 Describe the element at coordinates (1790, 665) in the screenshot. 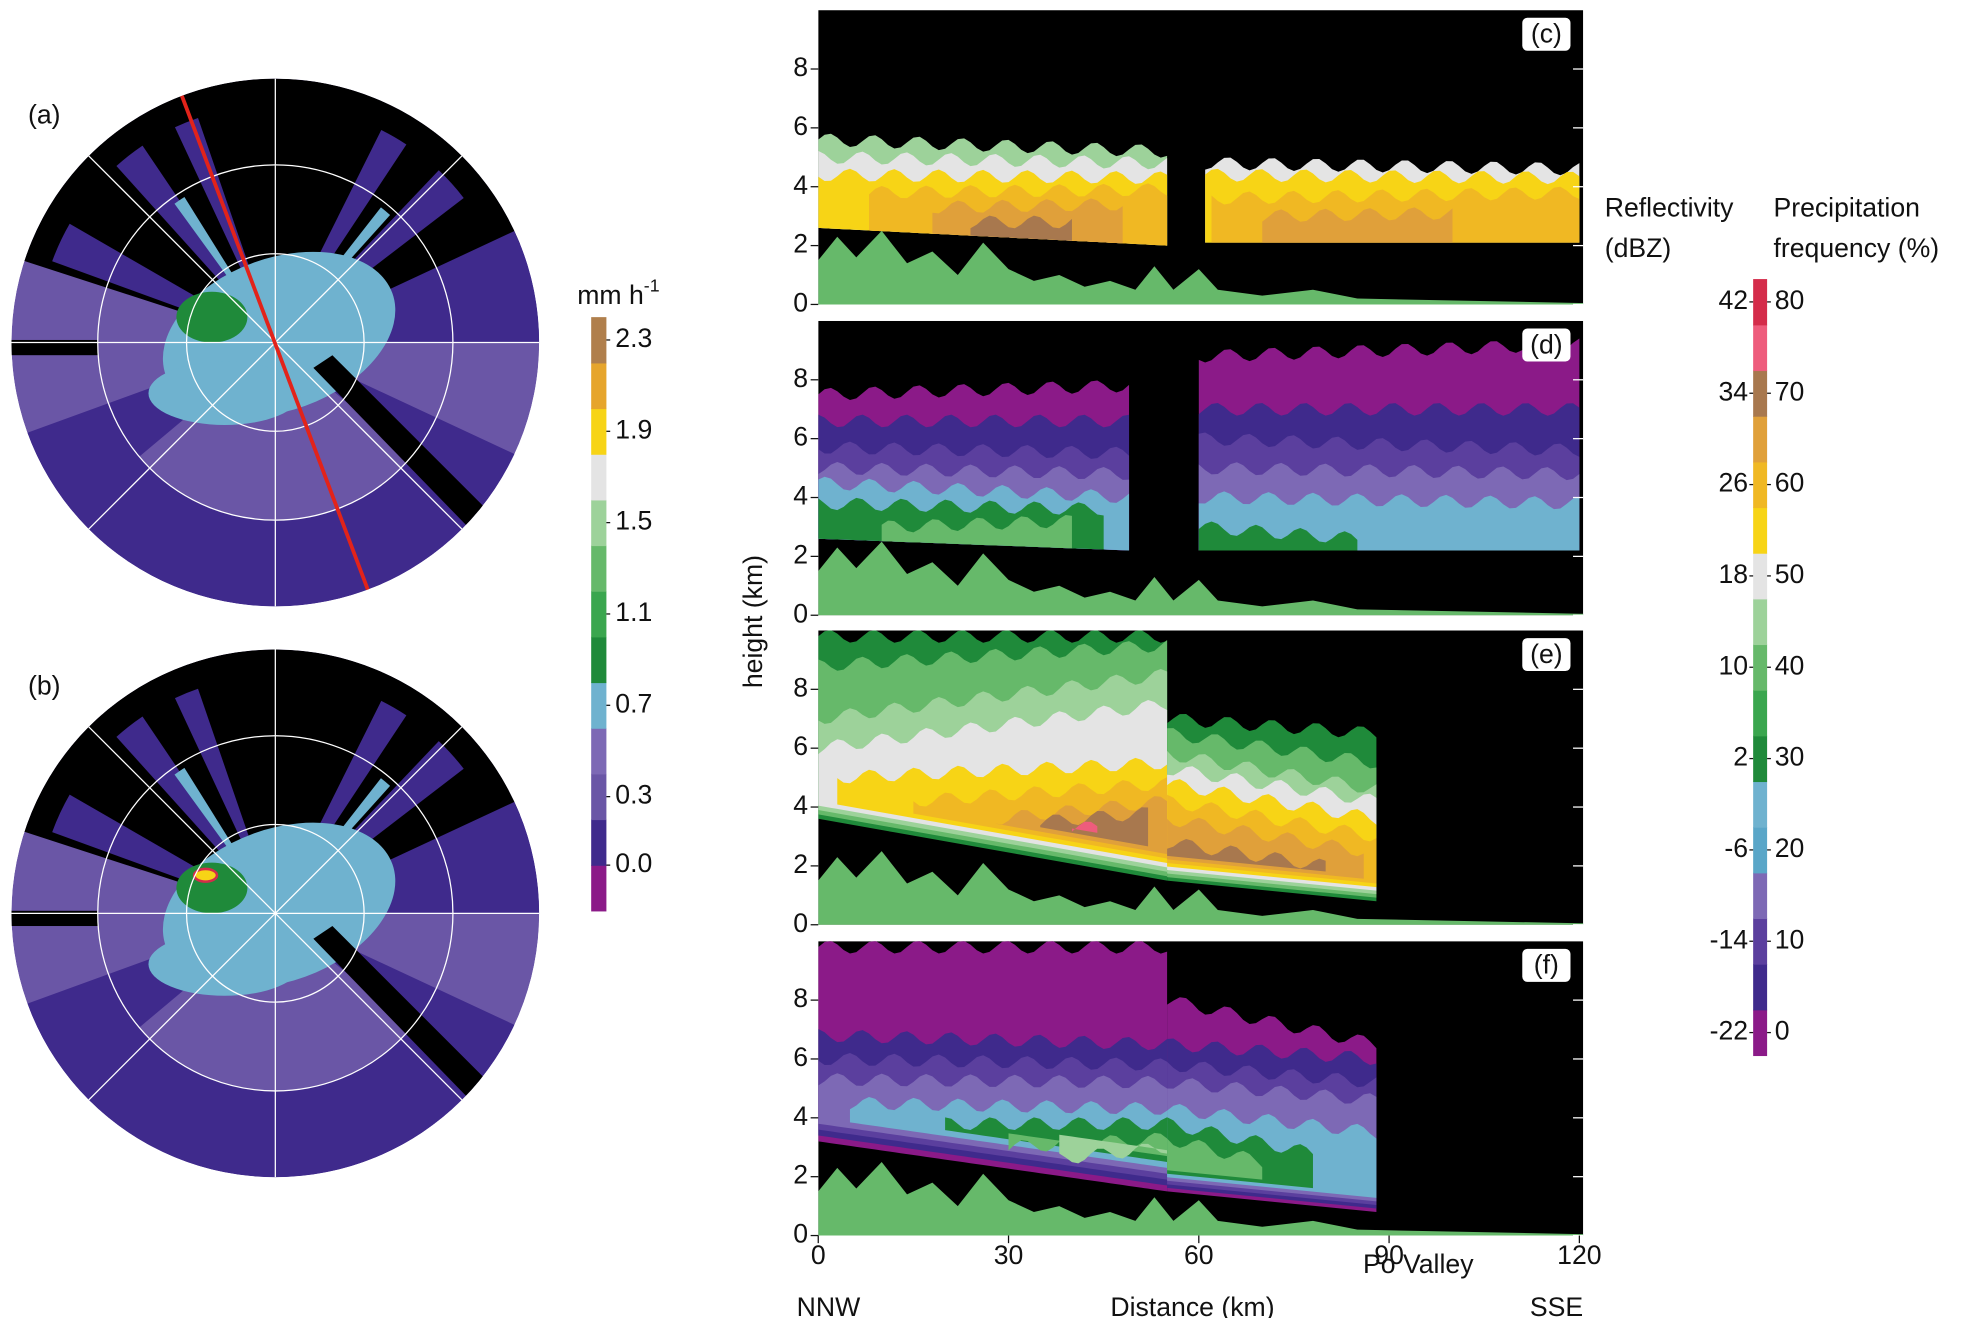

I see `colorbar-tick-label: 40` at that location.